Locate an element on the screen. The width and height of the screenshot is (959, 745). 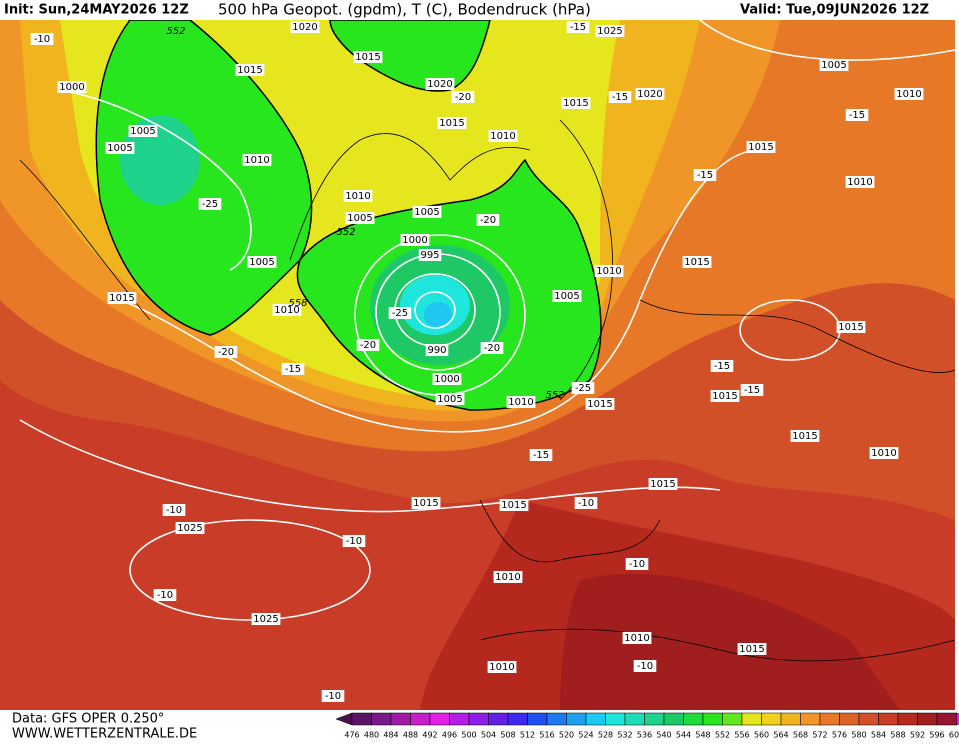
init-time: Init: Sun,24MAY2026 12Z is located at coordinates (96, 10).